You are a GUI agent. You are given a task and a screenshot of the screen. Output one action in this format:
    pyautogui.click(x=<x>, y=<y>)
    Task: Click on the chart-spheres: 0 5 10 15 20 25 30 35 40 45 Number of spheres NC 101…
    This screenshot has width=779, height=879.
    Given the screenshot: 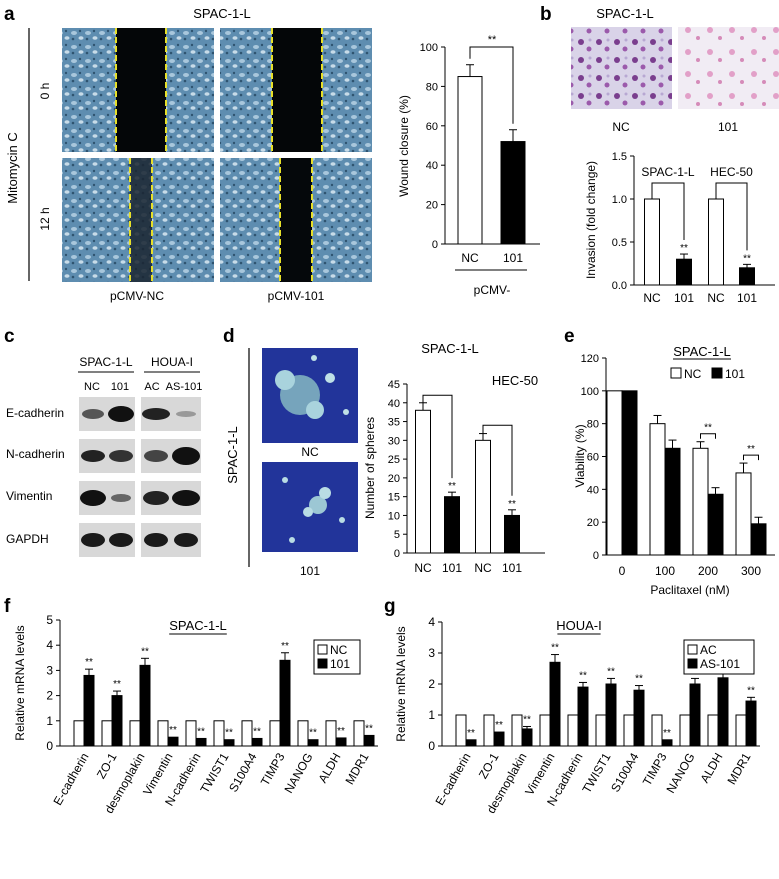 What is the action you would take?
    pyautogui.click(x=454, y=458)
    